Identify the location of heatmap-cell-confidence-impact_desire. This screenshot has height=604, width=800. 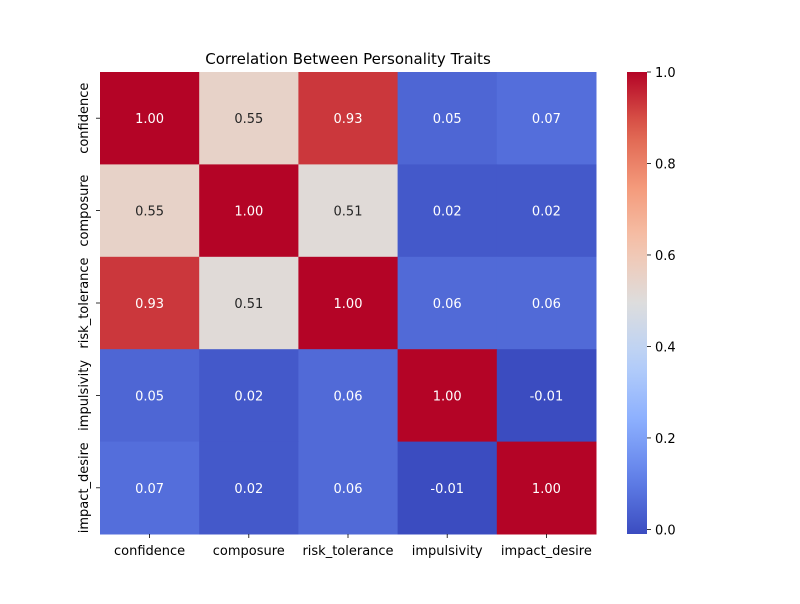
(546, 118).